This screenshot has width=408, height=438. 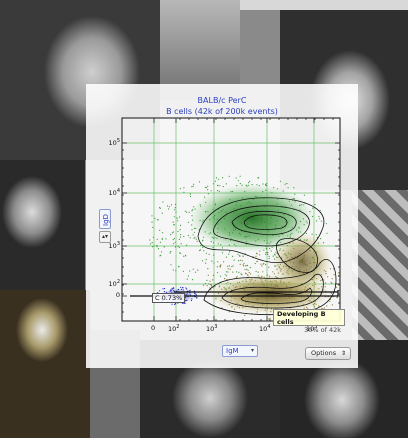 What do you see at coordinates (324, 5) in the screenshot?
I see `photo-top-strip` at bounding box center [324, 5].